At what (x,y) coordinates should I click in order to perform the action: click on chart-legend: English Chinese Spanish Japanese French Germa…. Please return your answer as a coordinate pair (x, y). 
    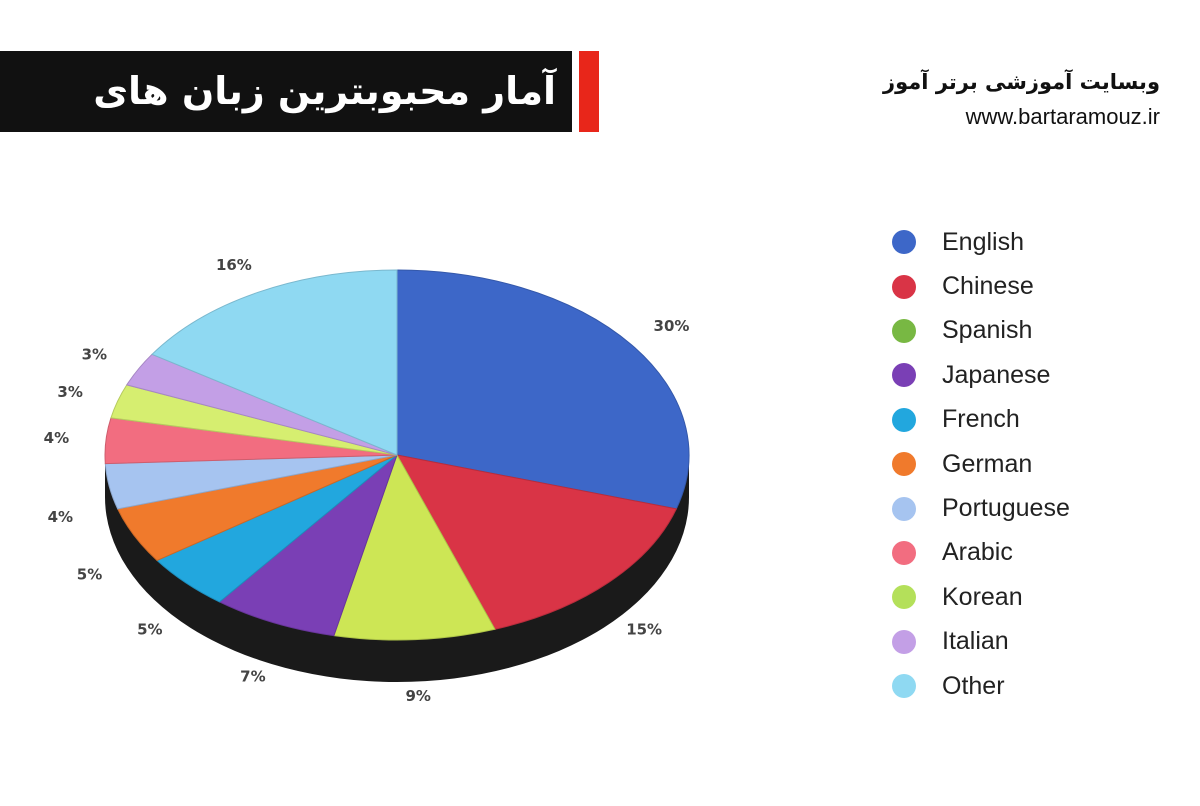
    Looking at the image, I should click on (1028, 464).